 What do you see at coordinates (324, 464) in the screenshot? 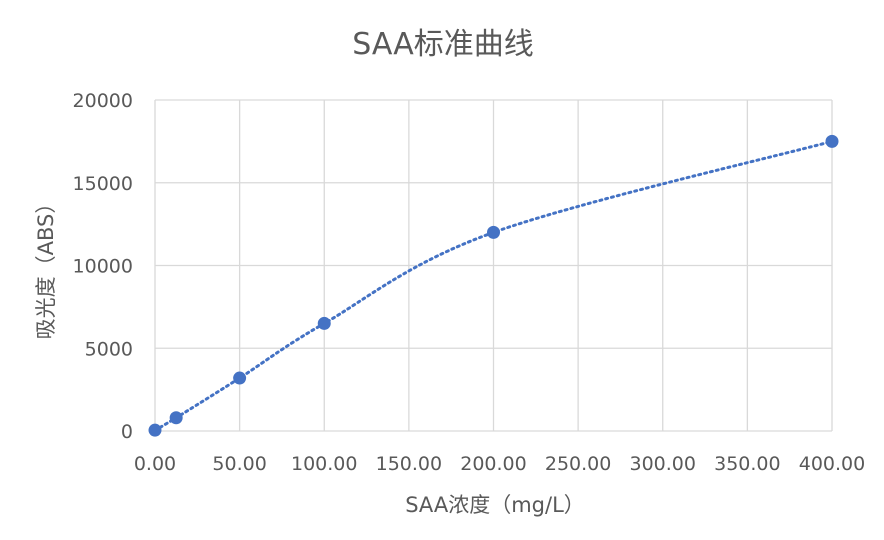
I see `x-tick-label: 100.00` at bounding box center [324, 464].